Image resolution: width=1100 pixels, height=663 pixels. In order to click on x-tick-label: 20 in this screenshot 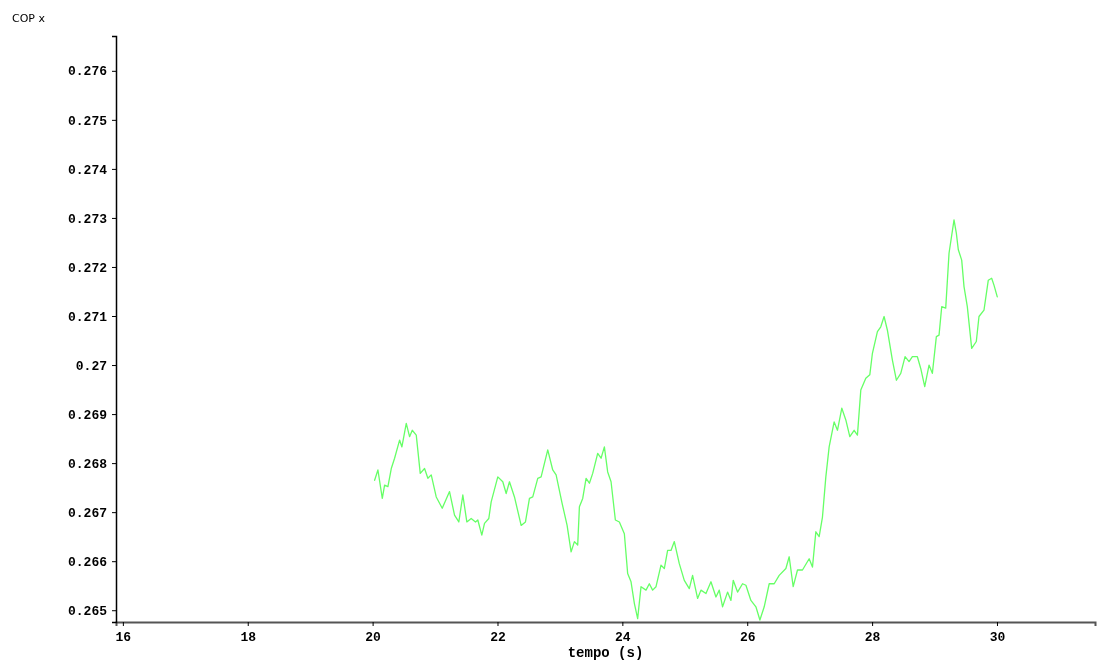, I will do `click(373, 637)`.